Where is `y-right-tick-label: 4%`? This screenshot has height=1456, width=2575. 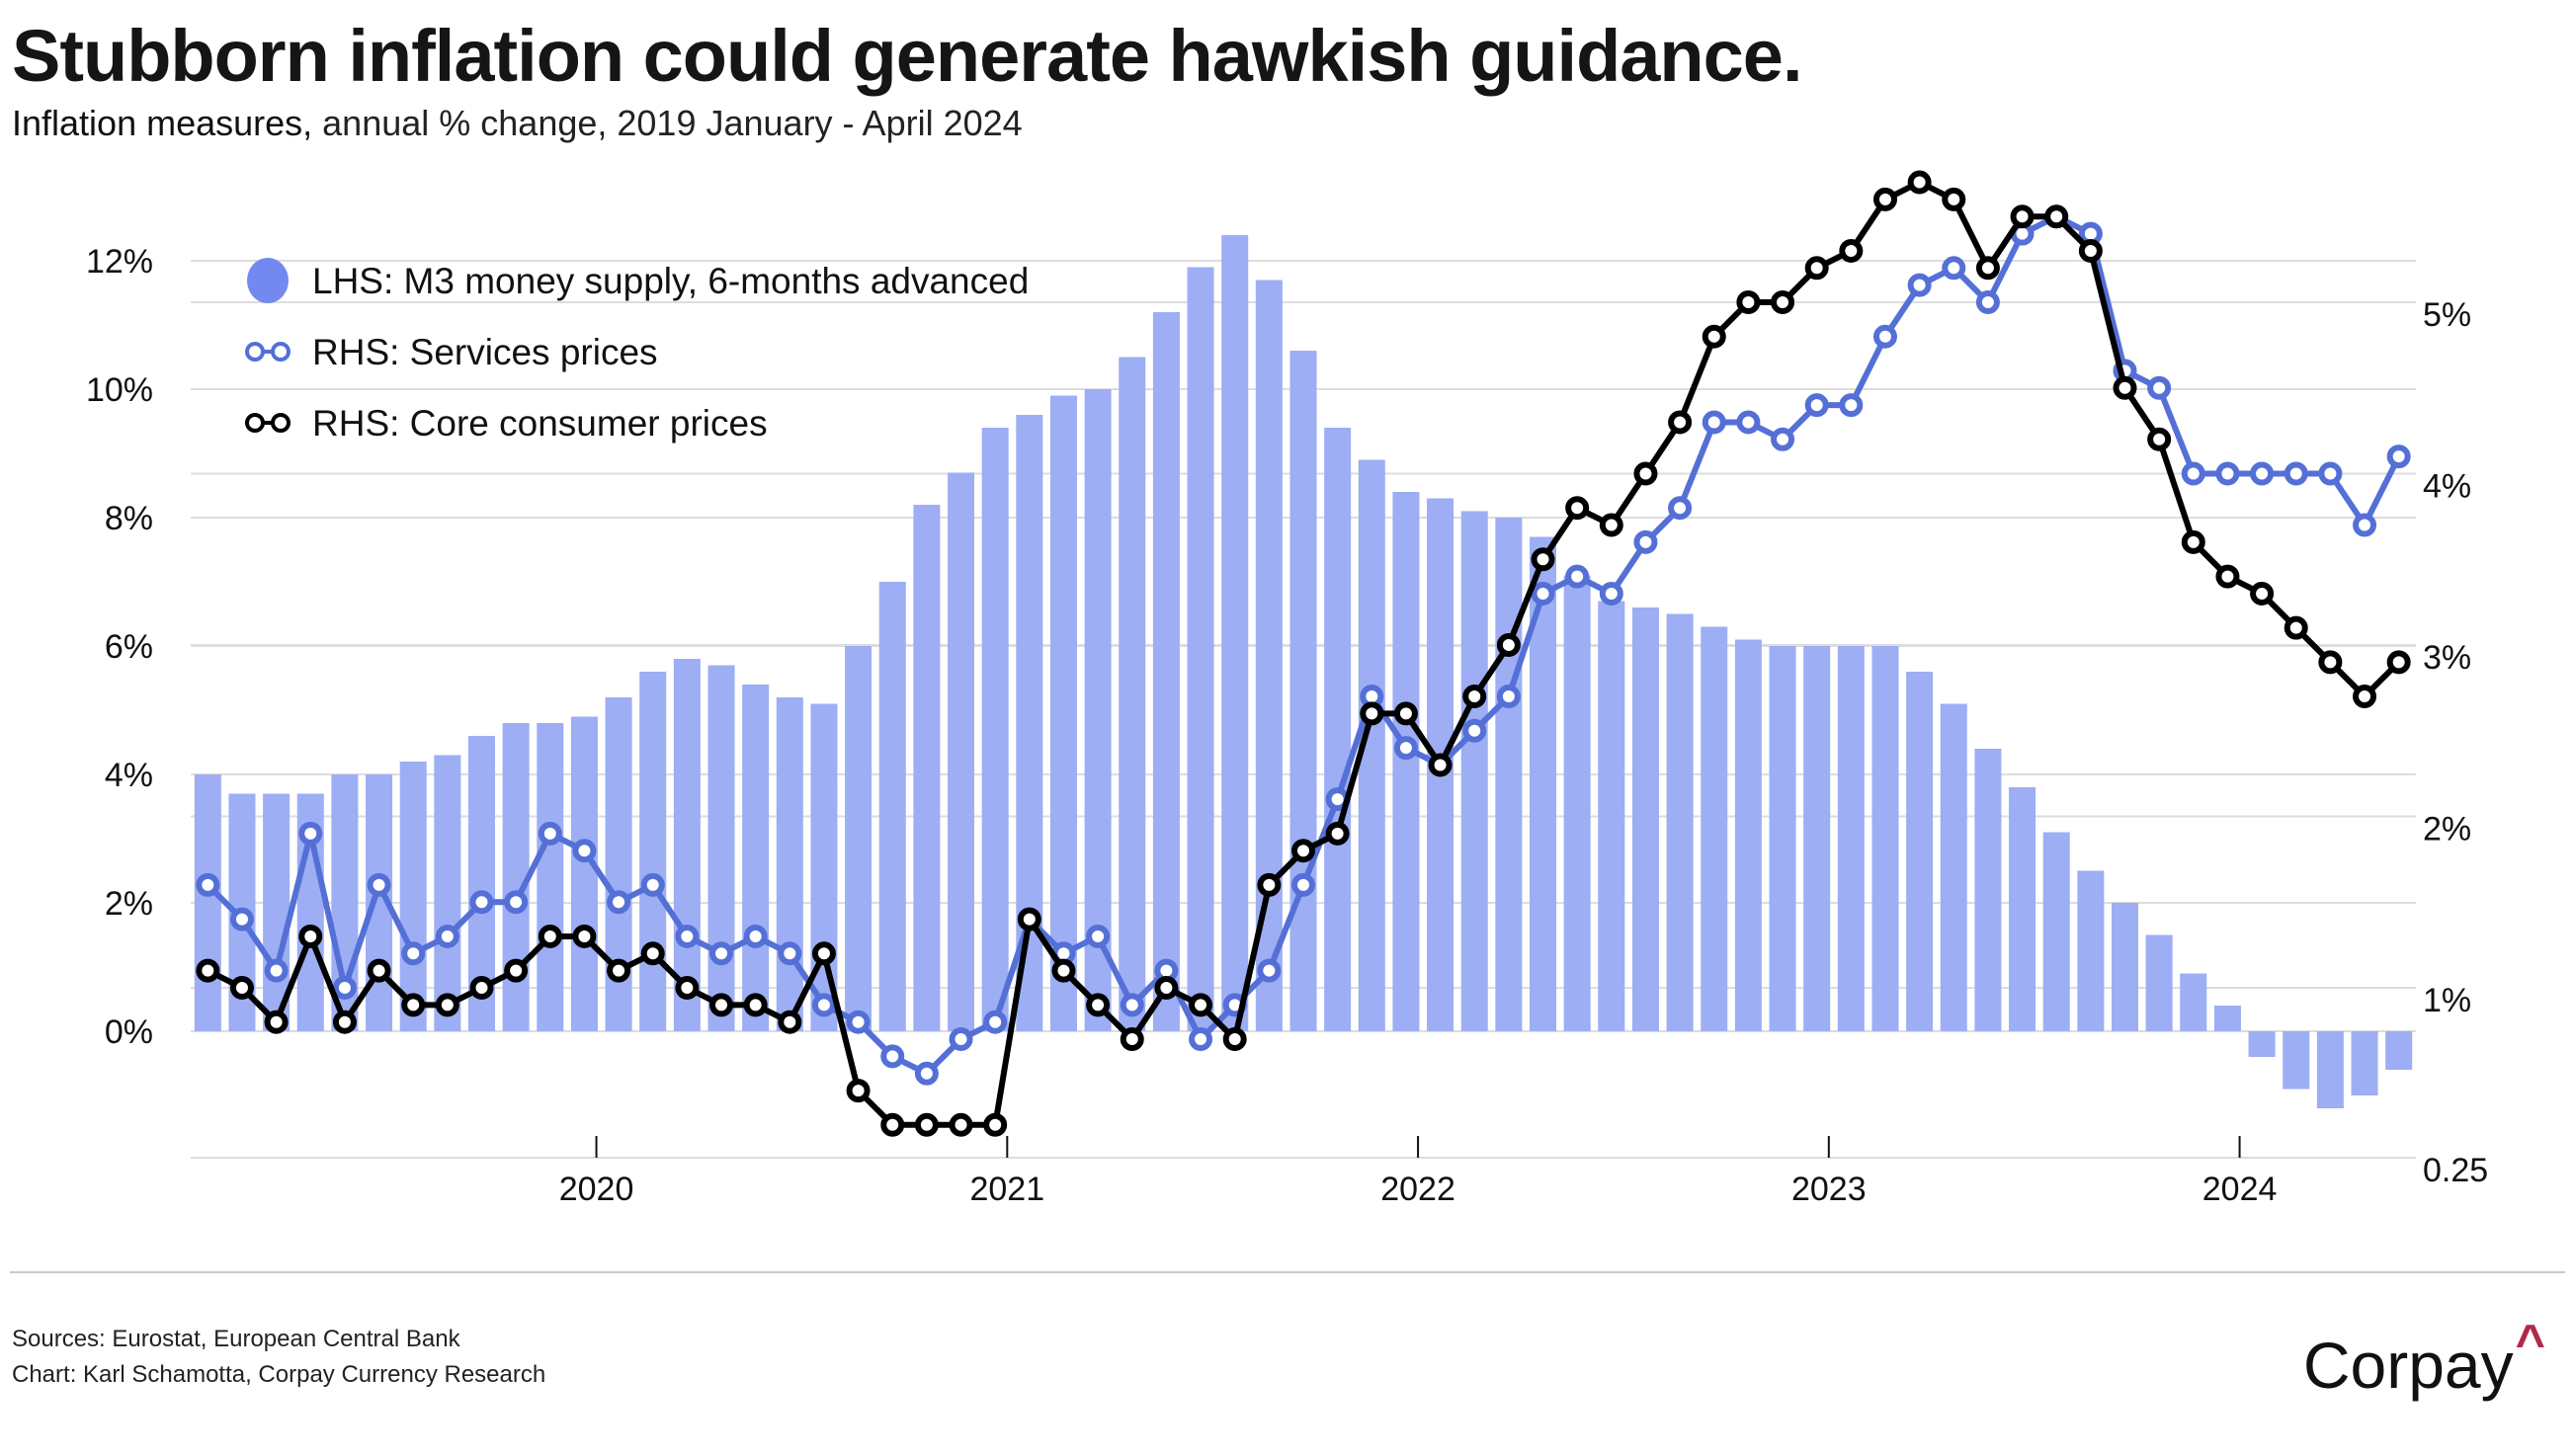 y-right-tick-label: 4% is located at coordinates (2447, 487).